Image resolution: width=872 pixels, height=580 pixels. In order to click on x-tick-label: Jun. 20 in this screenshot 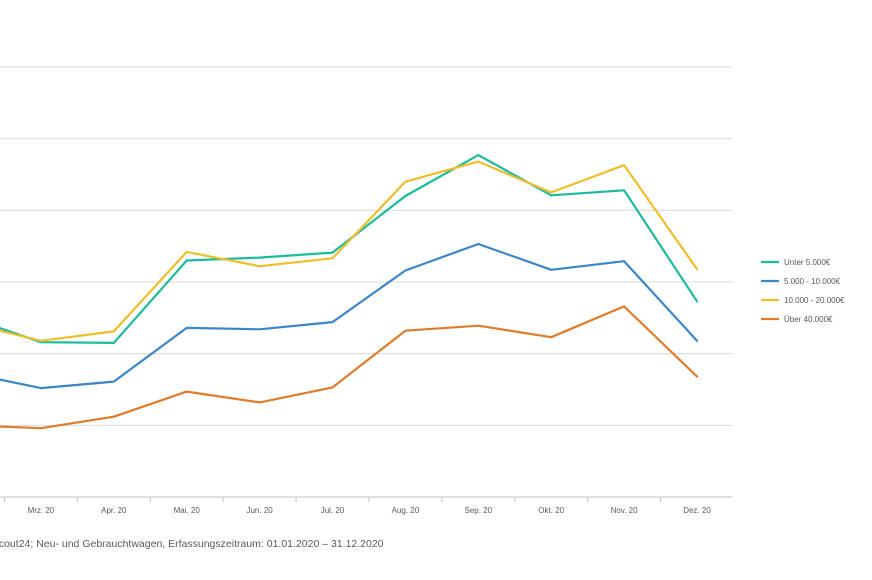, I will do `click(259, 510)`.